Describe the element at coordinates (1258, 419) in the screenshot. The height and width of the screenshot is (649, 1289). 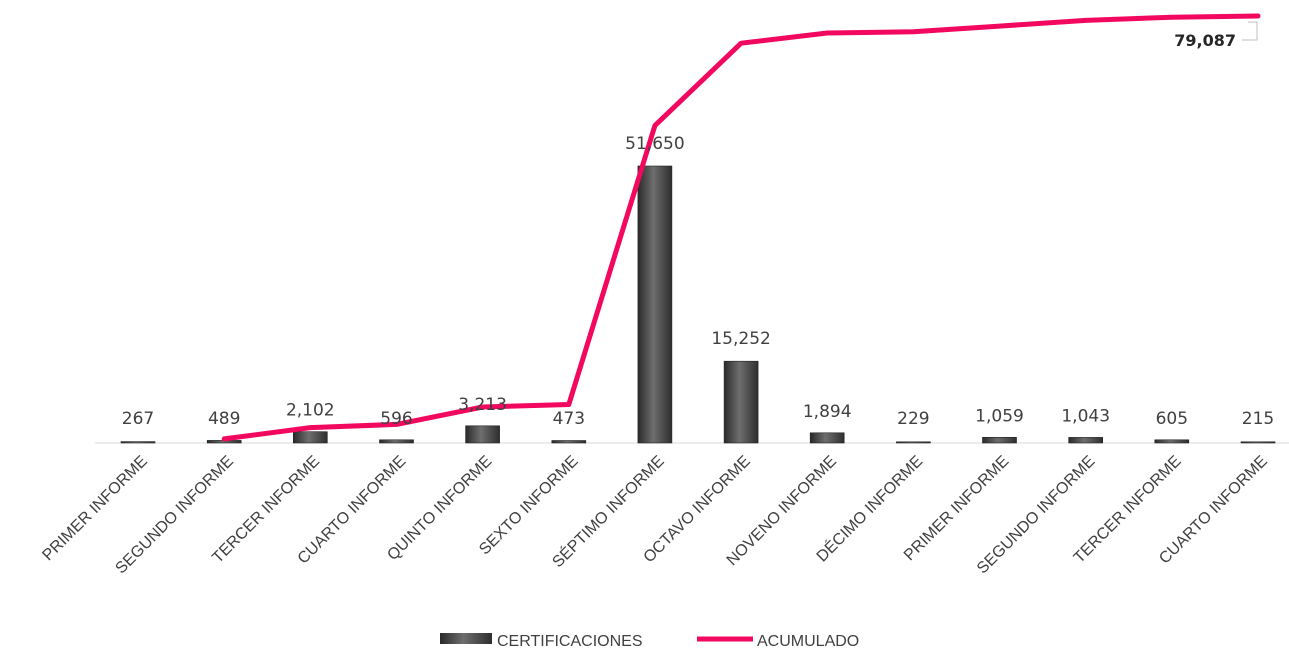
I see `bar-value-label-14: 215` at that location.